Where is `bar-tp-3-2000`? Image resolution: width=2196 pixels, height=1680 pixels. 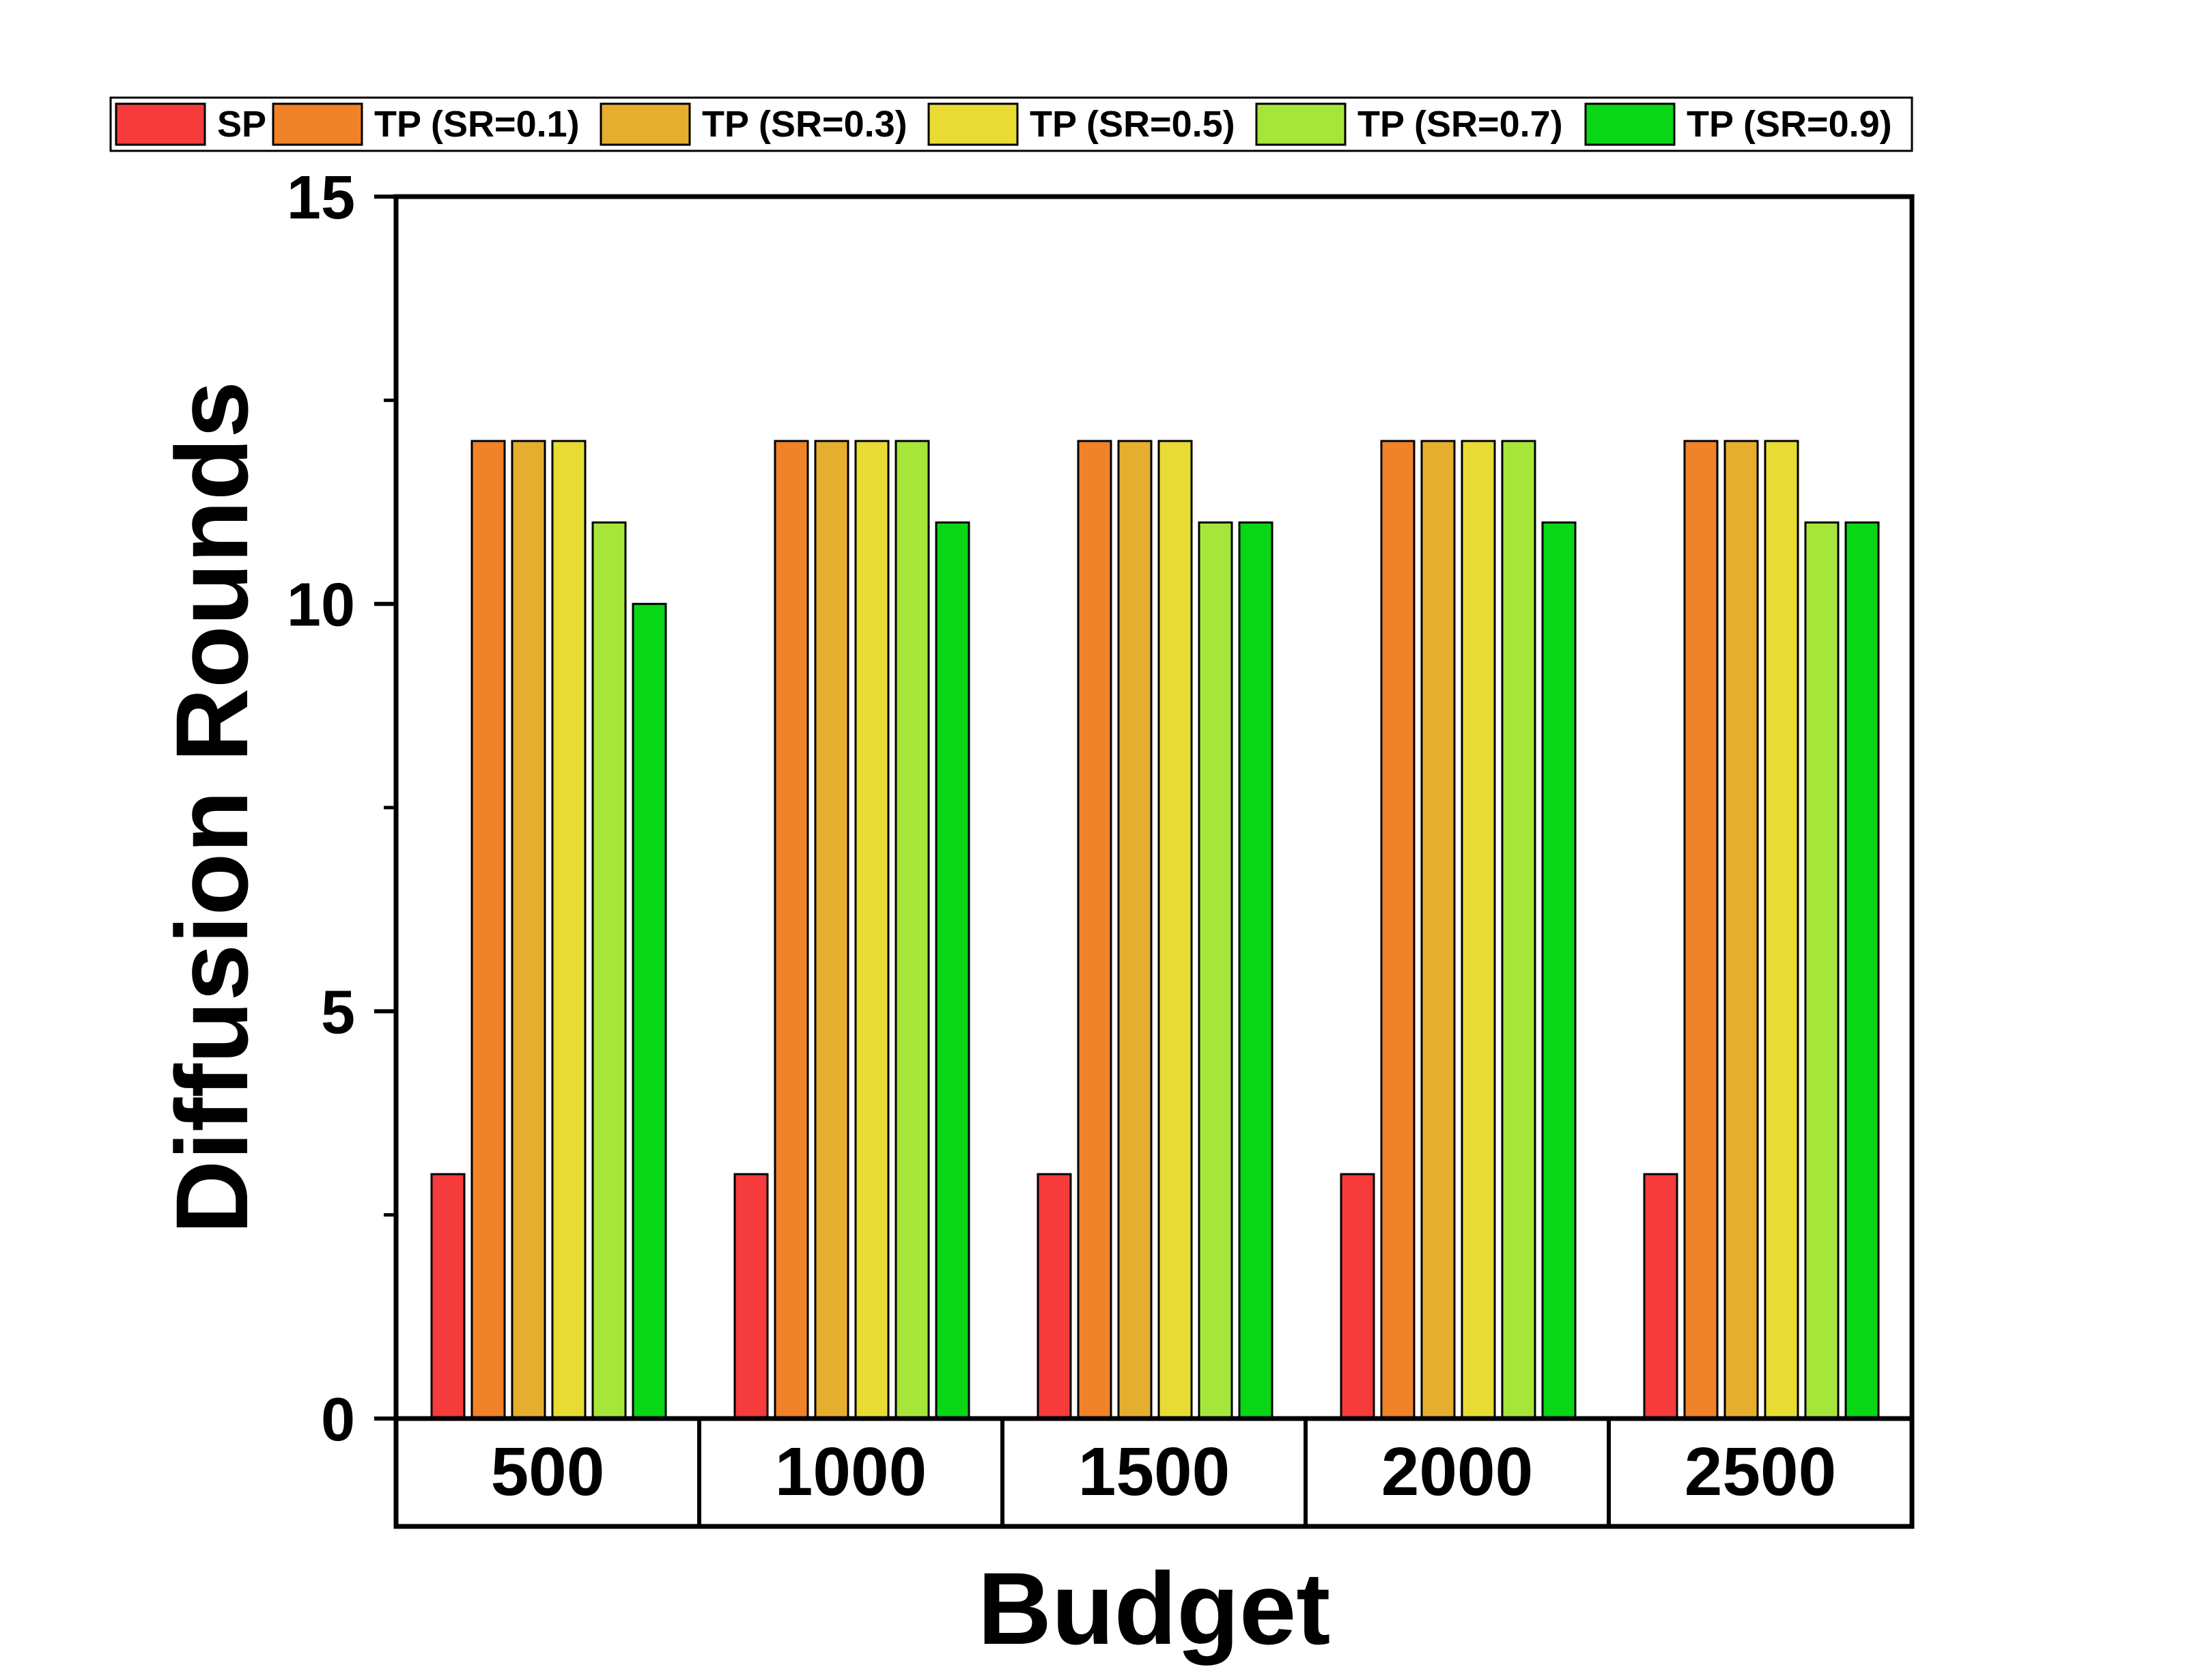
bar-tp-3-2000 is located at coordinates (1478, 930).